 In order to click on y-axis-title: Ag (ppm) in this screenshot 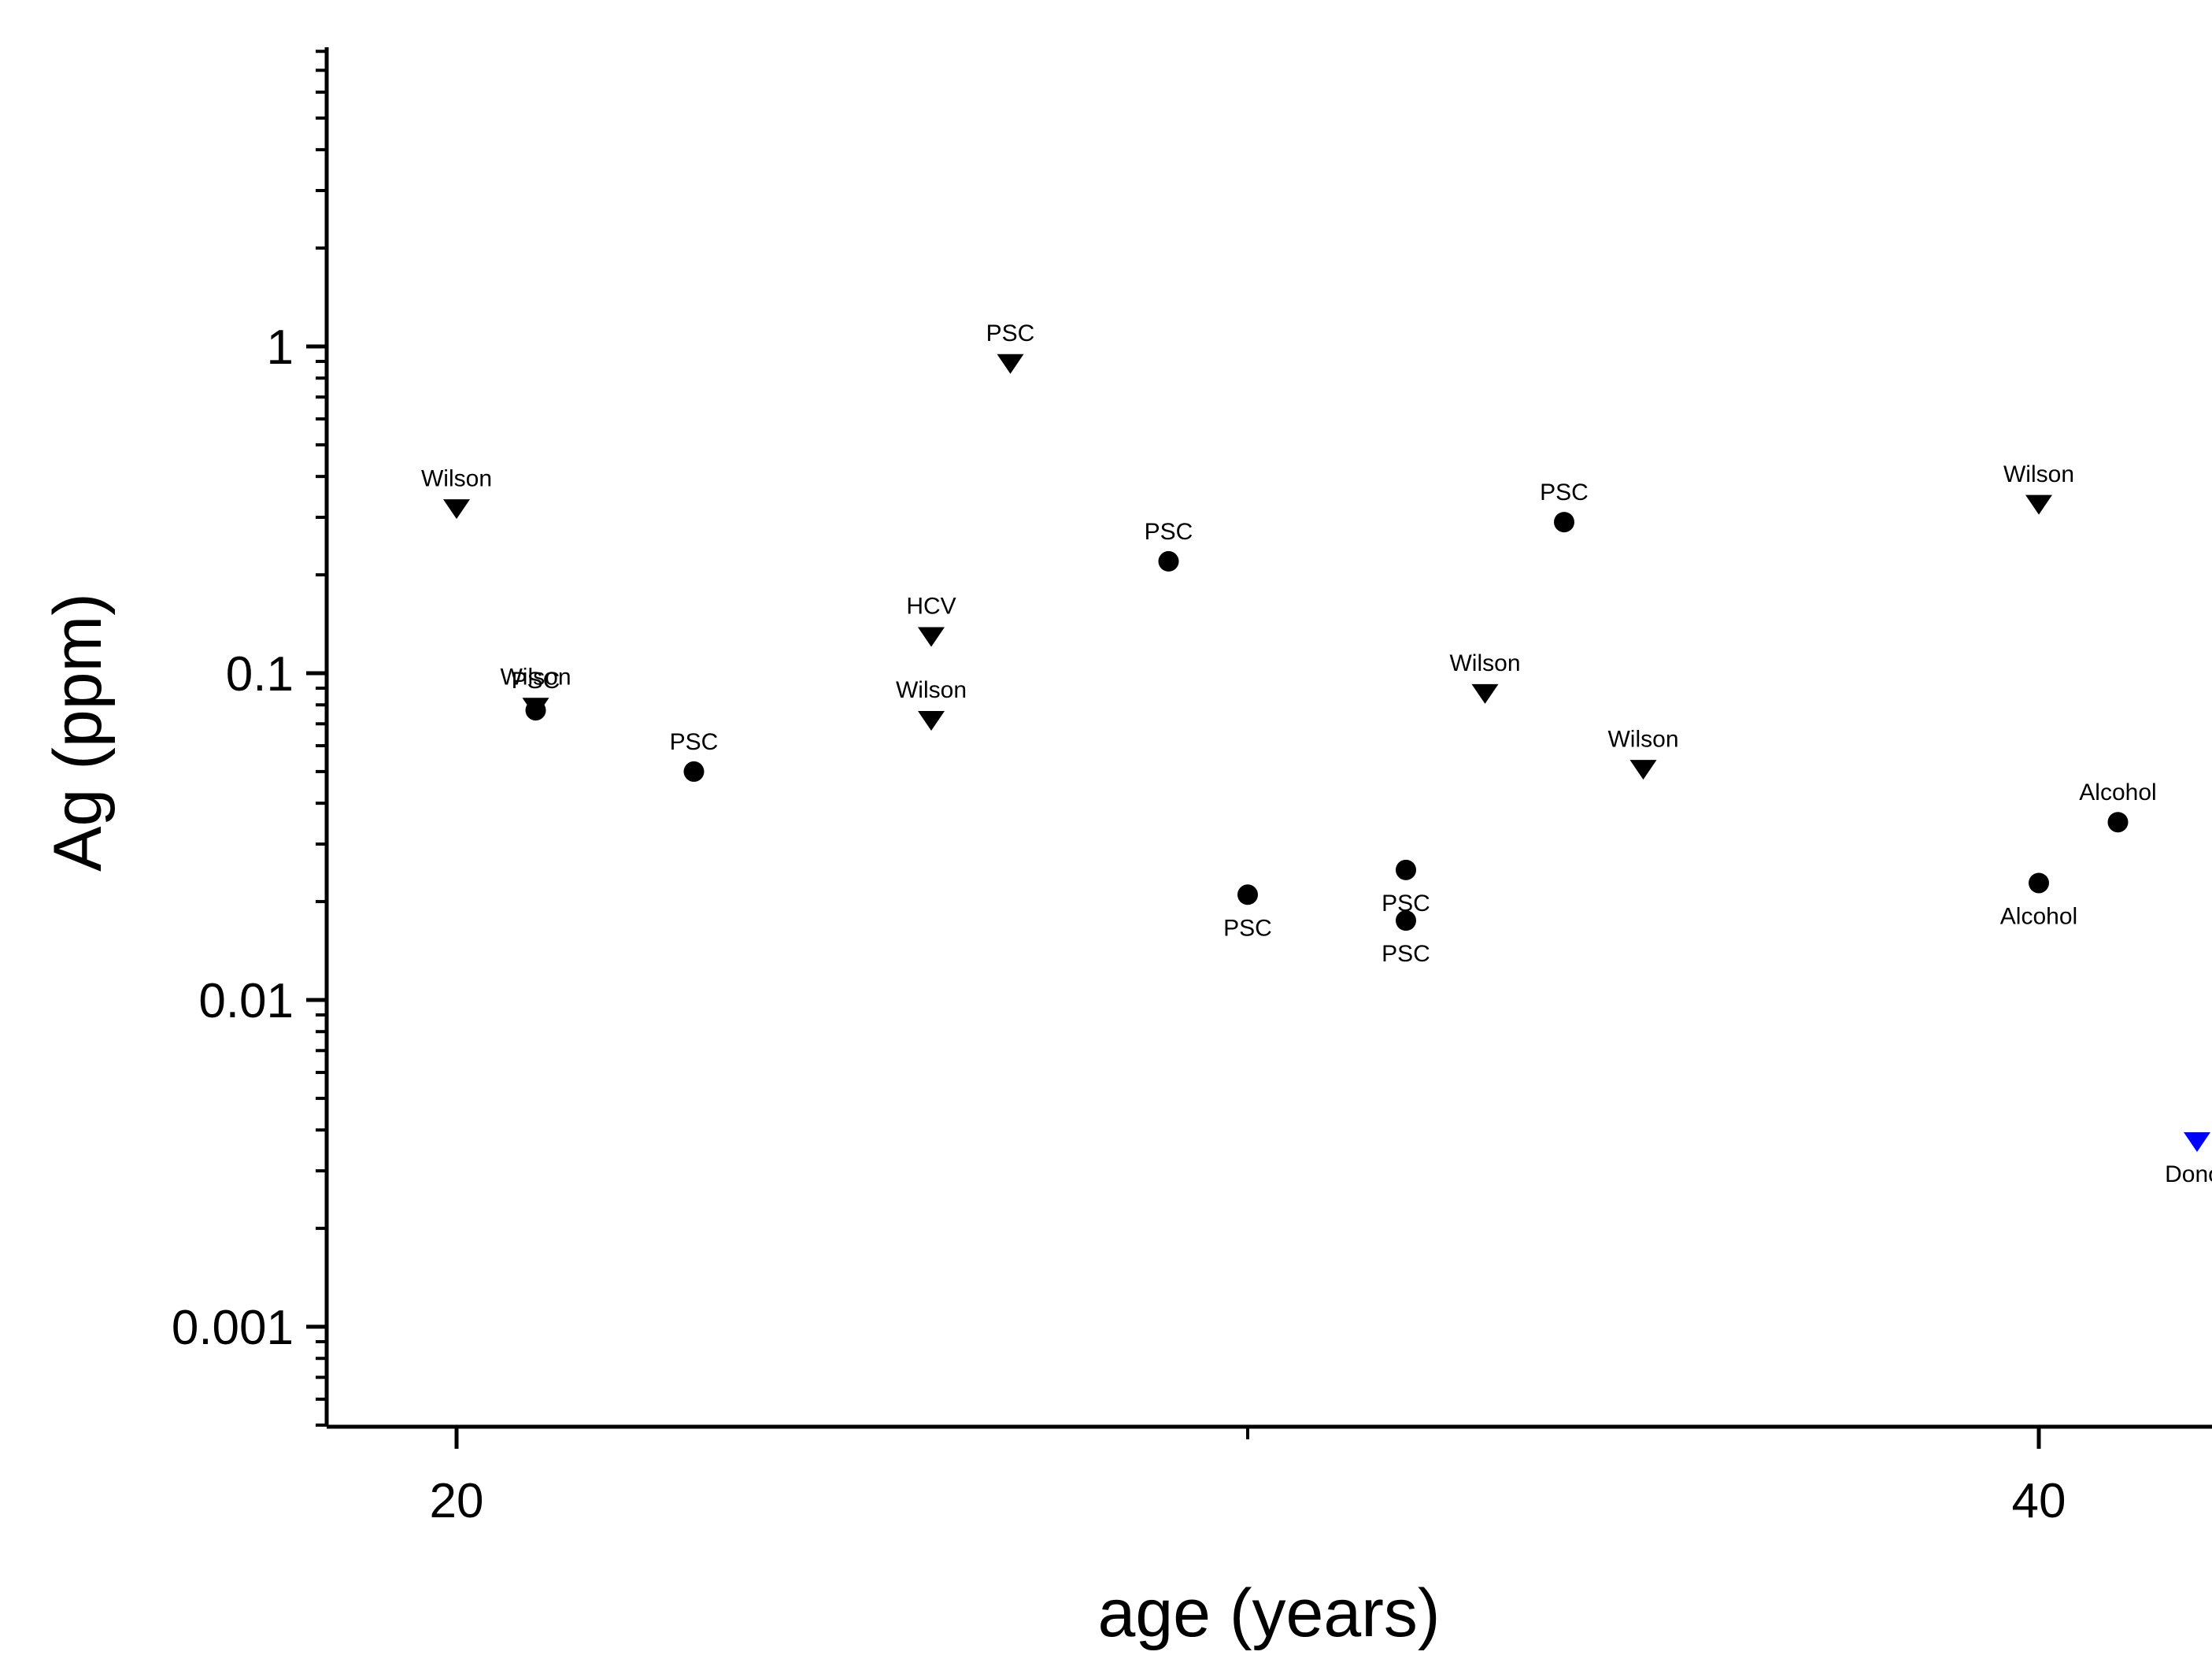, I will do `click(78, 733)`.